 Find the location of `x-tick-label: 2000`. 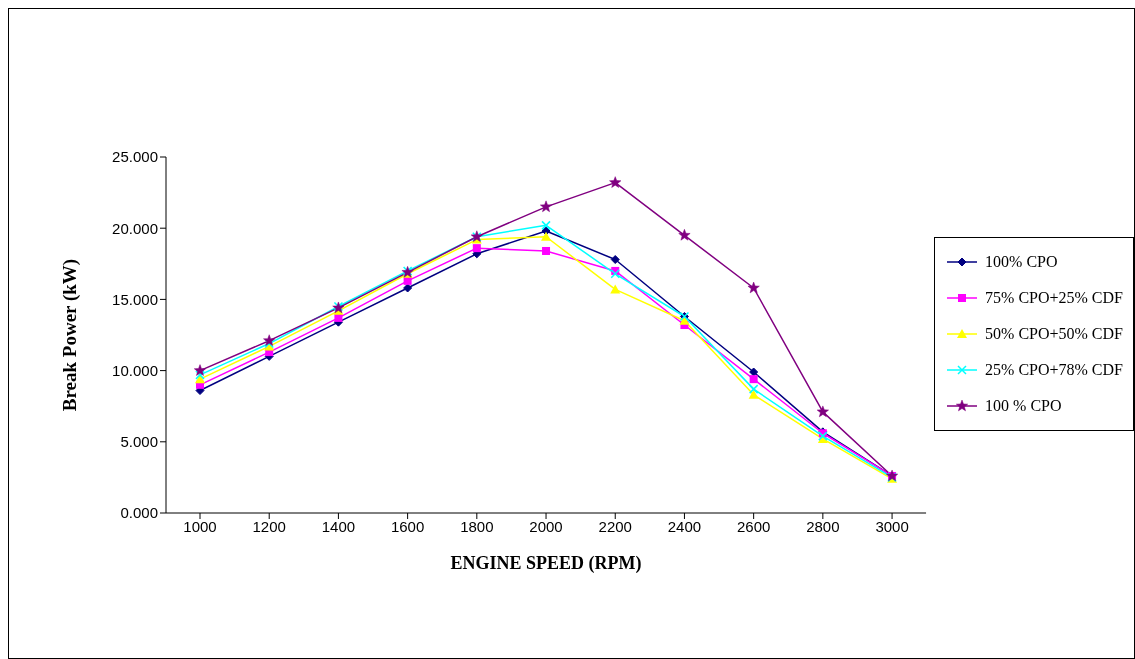

x-tick-label: 2000 is located at coordinates (546, 526).